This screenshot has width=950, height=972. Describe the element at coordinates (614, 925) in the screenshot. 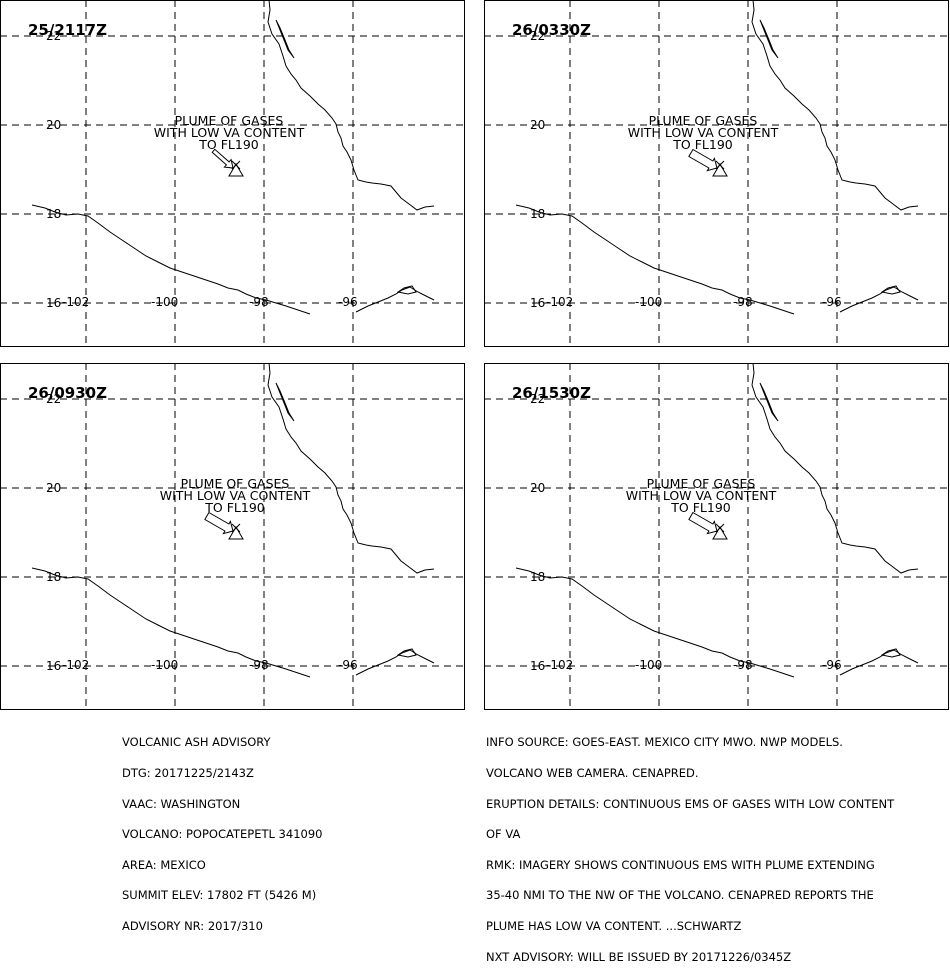

I see `advisory-line: PLUME HAS LOW VA CONTENT. ...SCHWARTZ` at that location.